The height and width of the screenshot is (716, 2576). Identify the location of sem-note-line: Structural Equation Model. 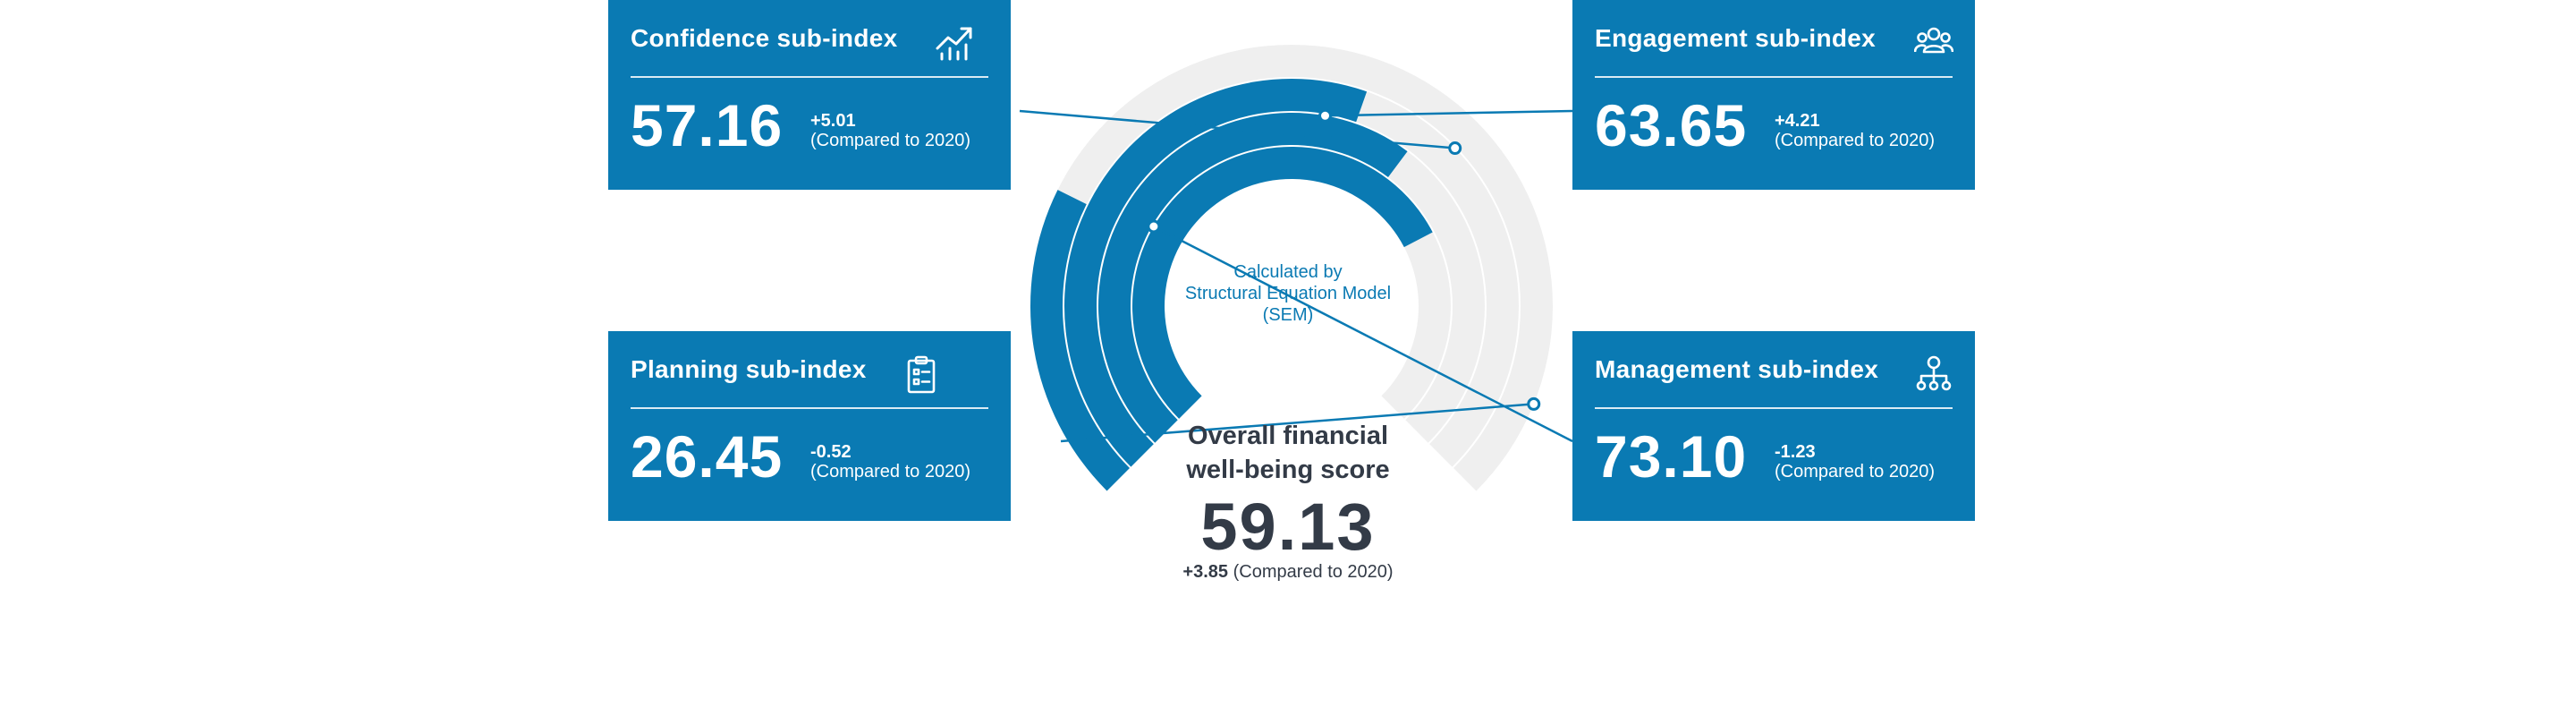
(1288, 293).